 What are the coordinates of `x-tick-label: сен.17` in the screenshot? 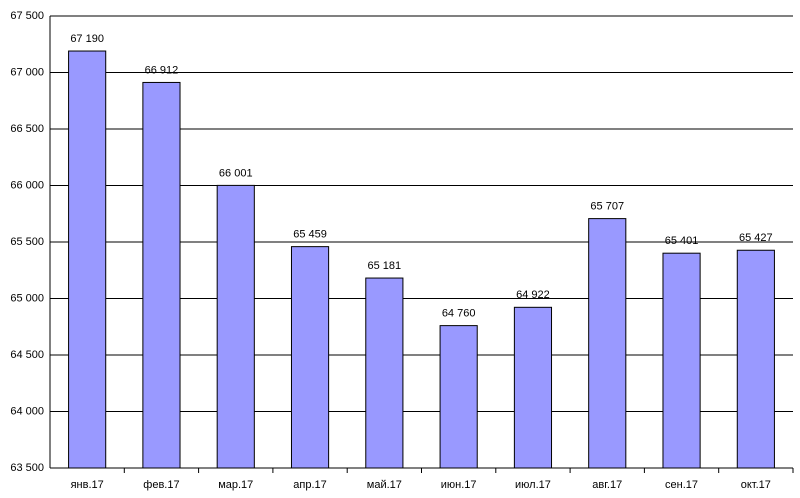 It's located at (681, 485).